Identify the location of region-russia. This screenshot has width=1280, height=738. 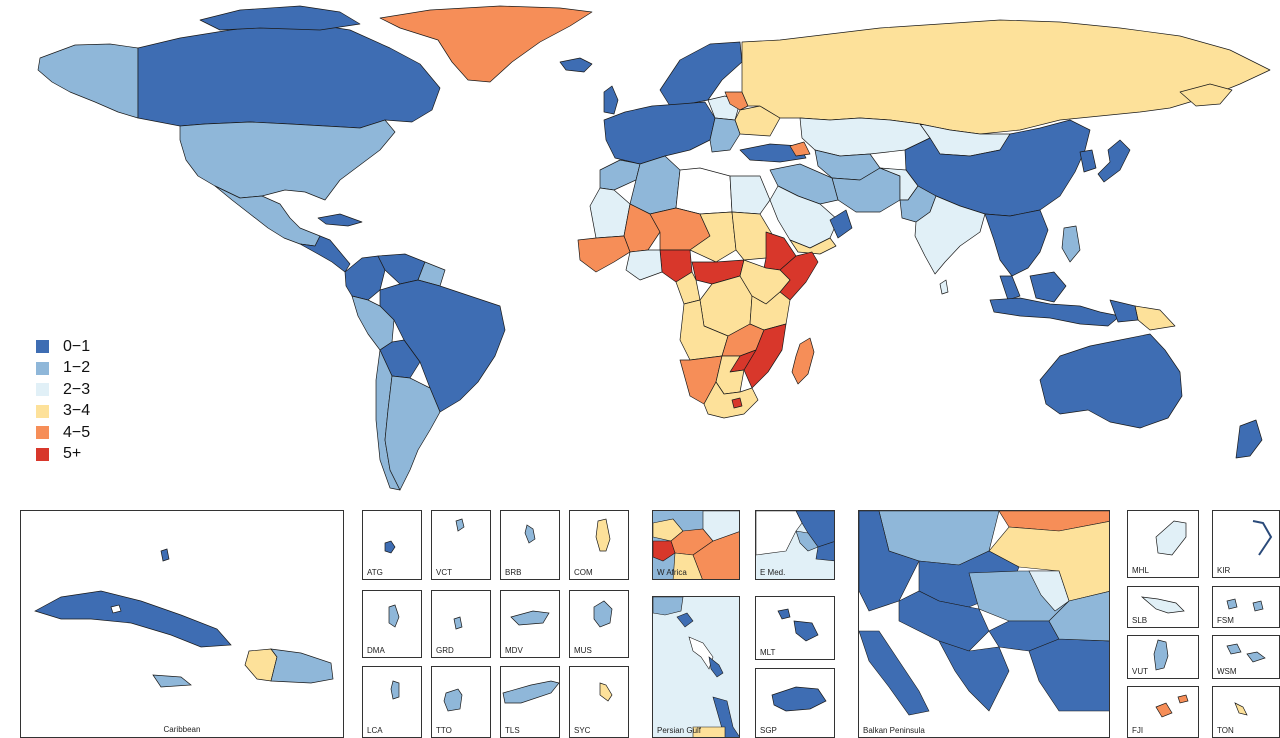
(1006, 77).